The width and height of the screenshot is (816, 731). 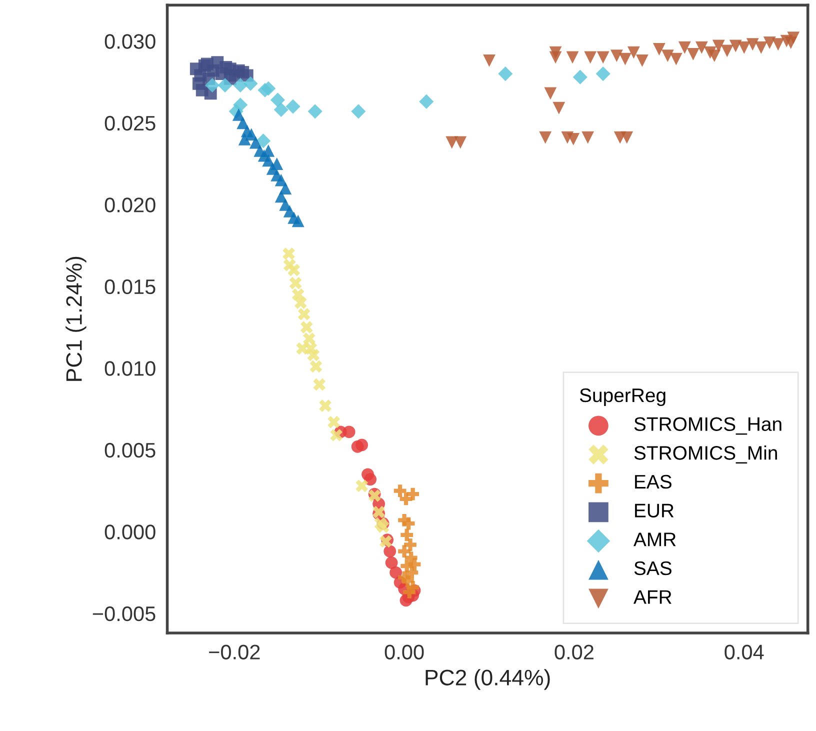 I want to click on y-tick-label: 0.010, so click(x=130, y=368).